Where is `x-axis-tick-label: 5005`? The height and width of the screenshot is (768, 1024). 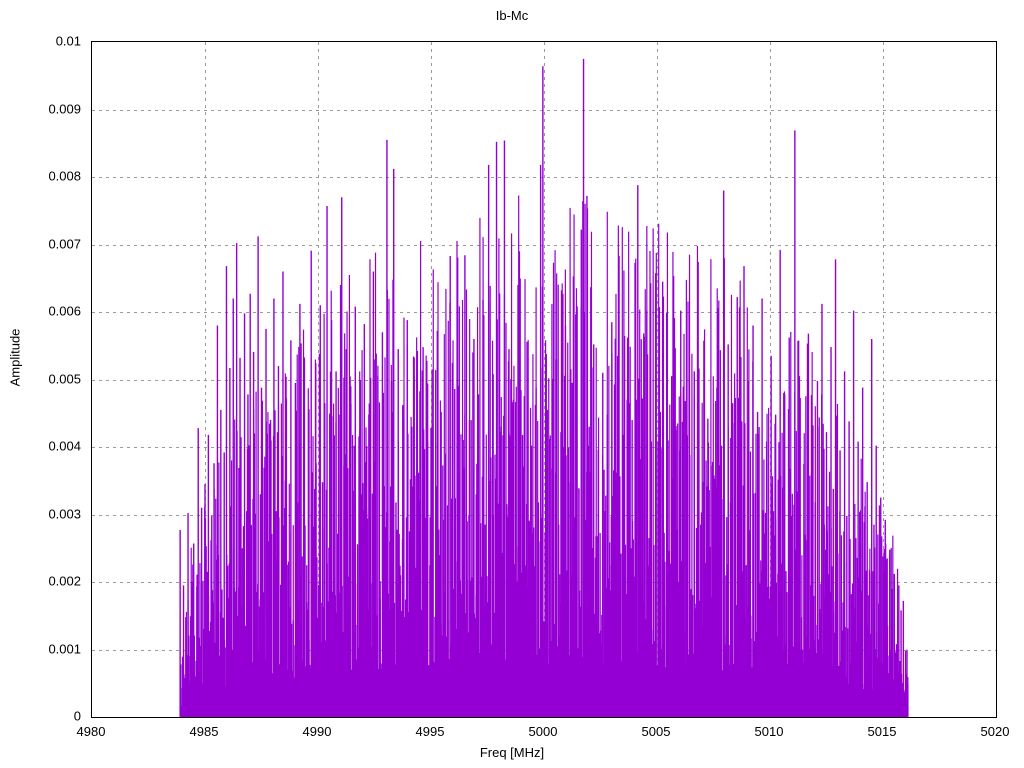 x-axis-tick-label: 5005 is located at coordinates (656, 731).